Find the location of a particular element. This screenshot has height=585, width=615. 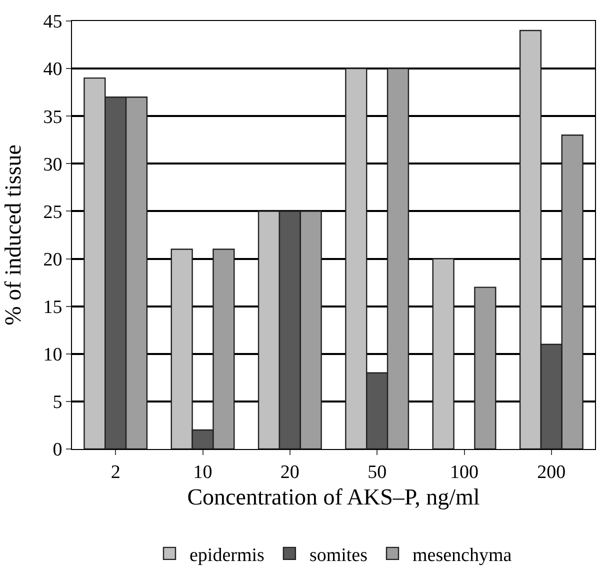

x-tick-label: 100 is located at coordinates (464, 472).